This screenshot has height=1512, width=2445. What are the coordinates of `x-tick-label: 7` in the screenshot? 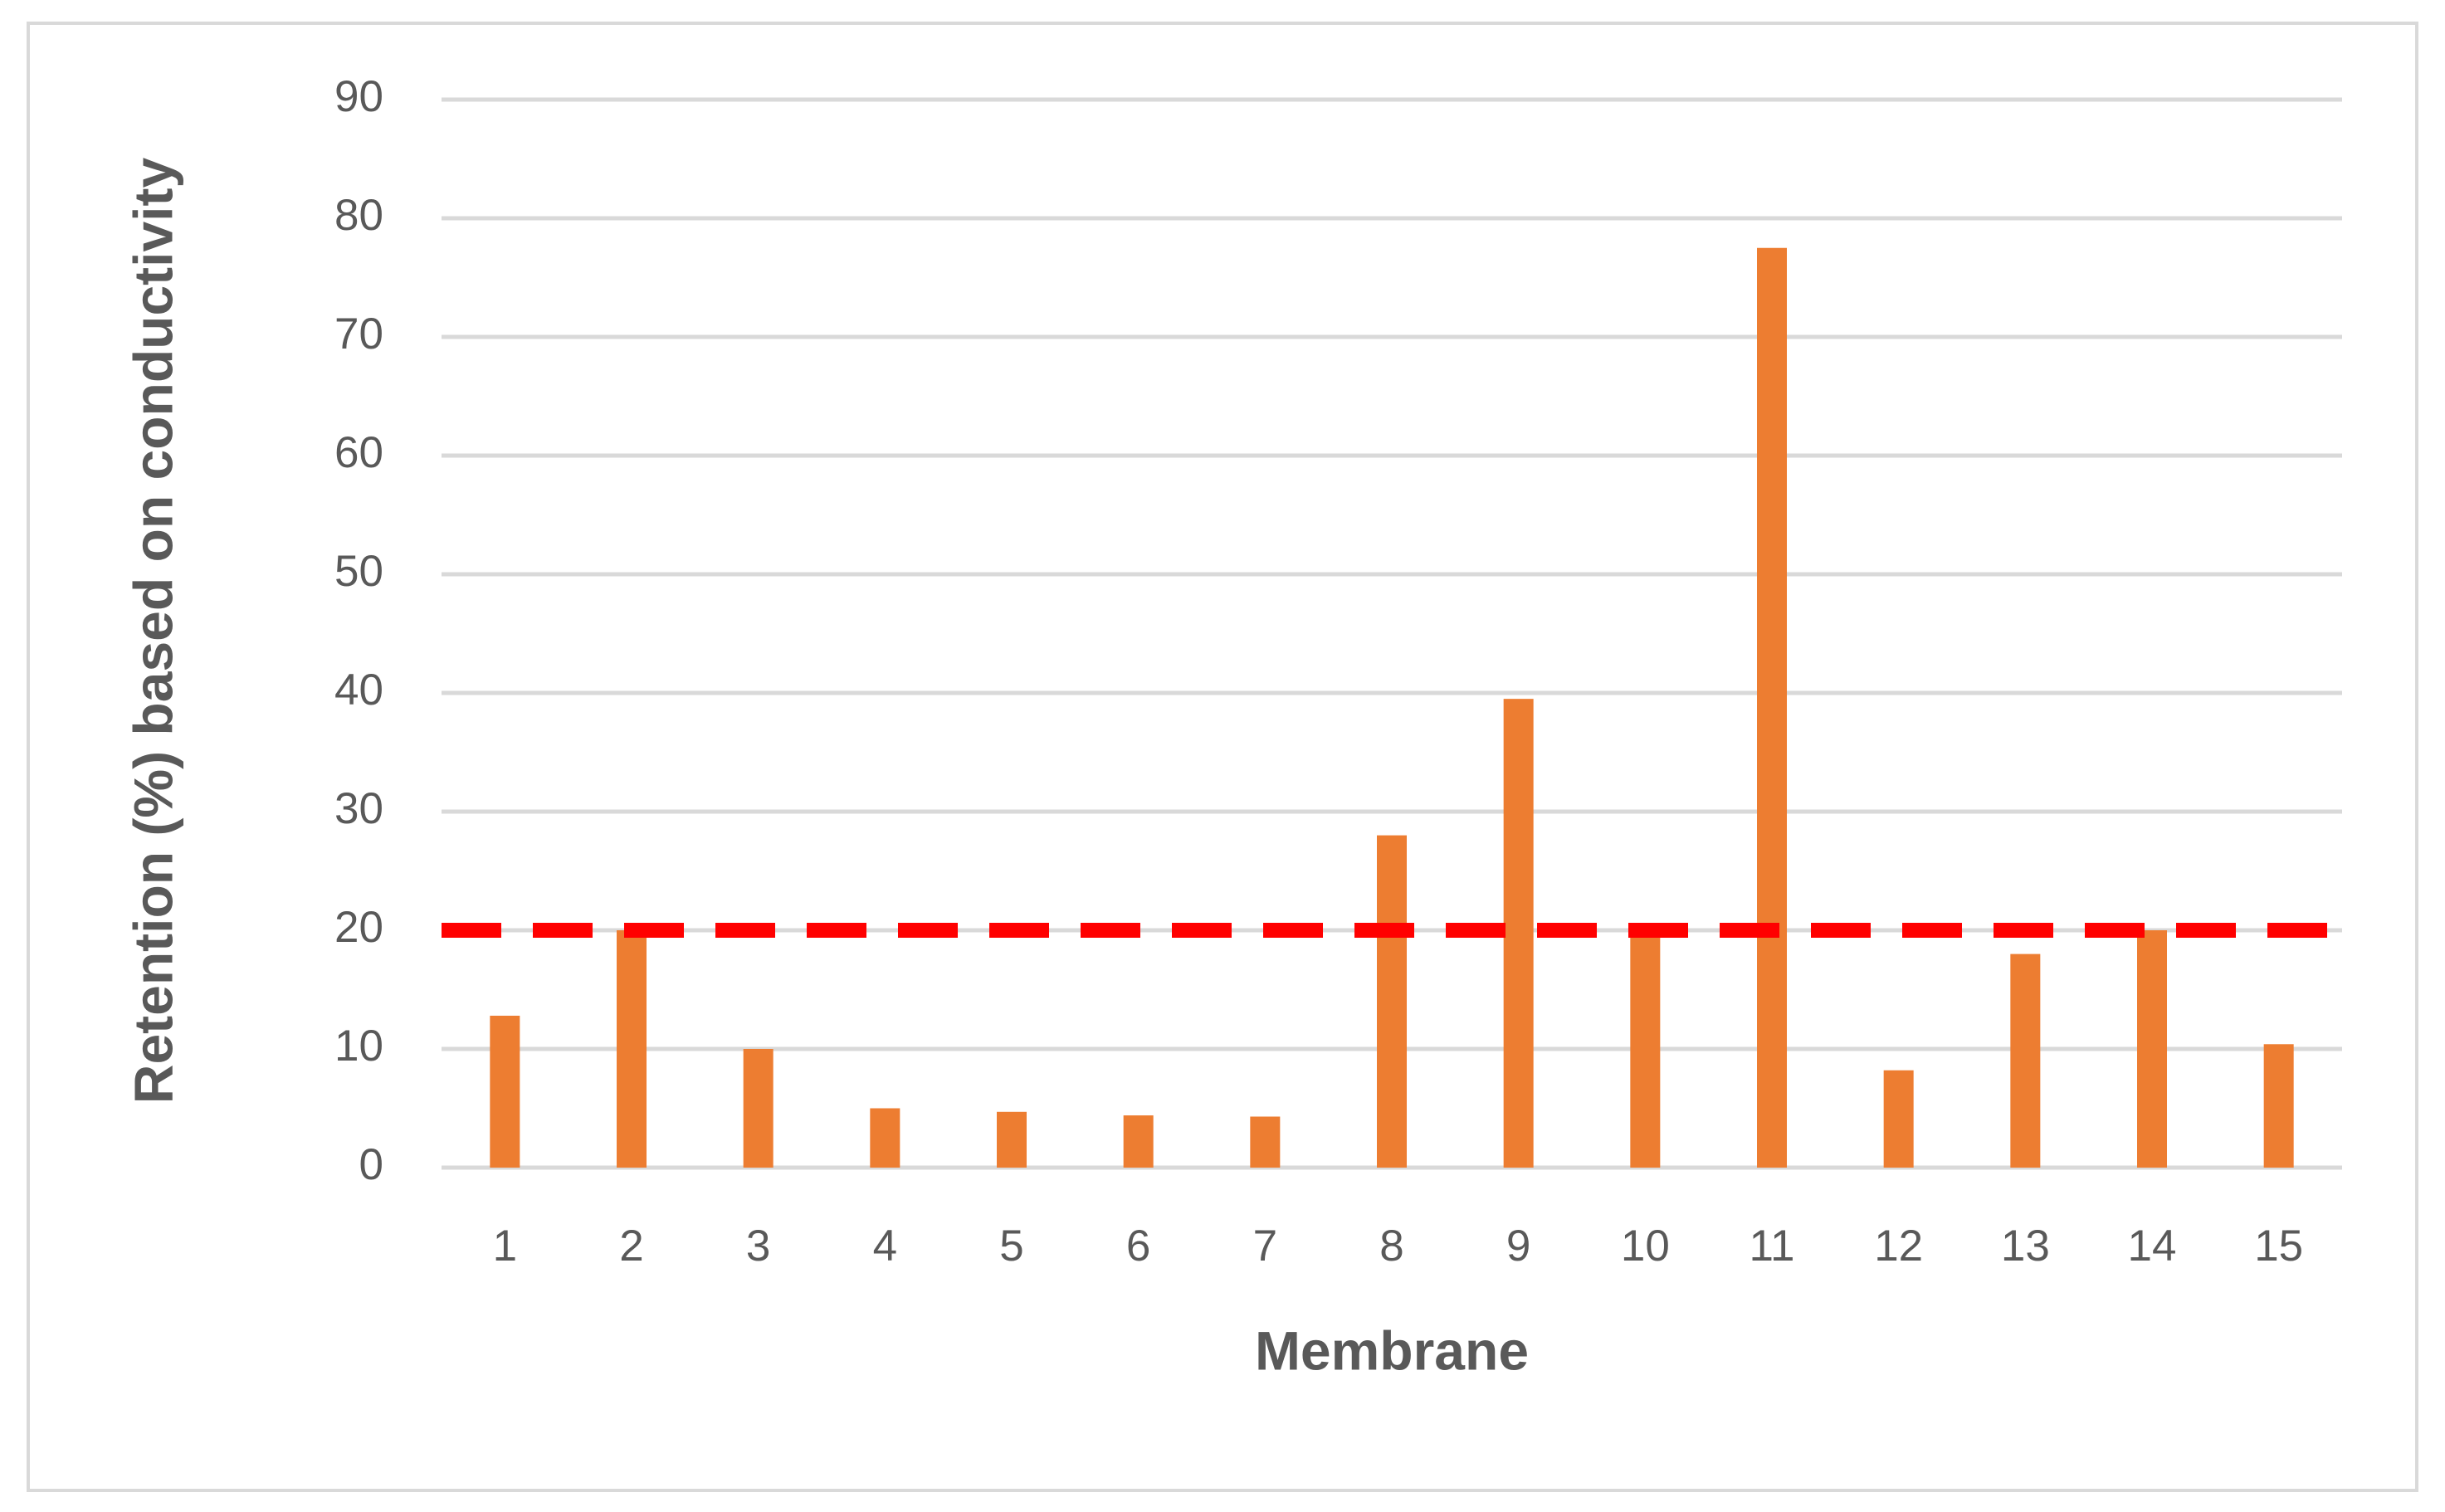 It's located at (1265, 1247).